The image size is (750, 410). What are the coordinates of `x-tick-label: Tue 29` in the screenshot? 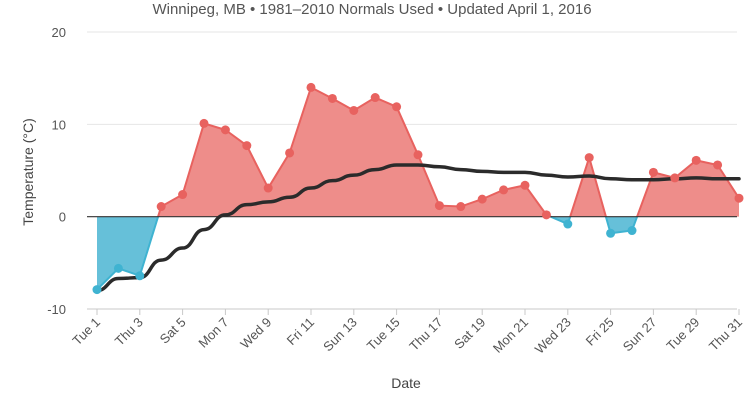 It's located at (682, 334).